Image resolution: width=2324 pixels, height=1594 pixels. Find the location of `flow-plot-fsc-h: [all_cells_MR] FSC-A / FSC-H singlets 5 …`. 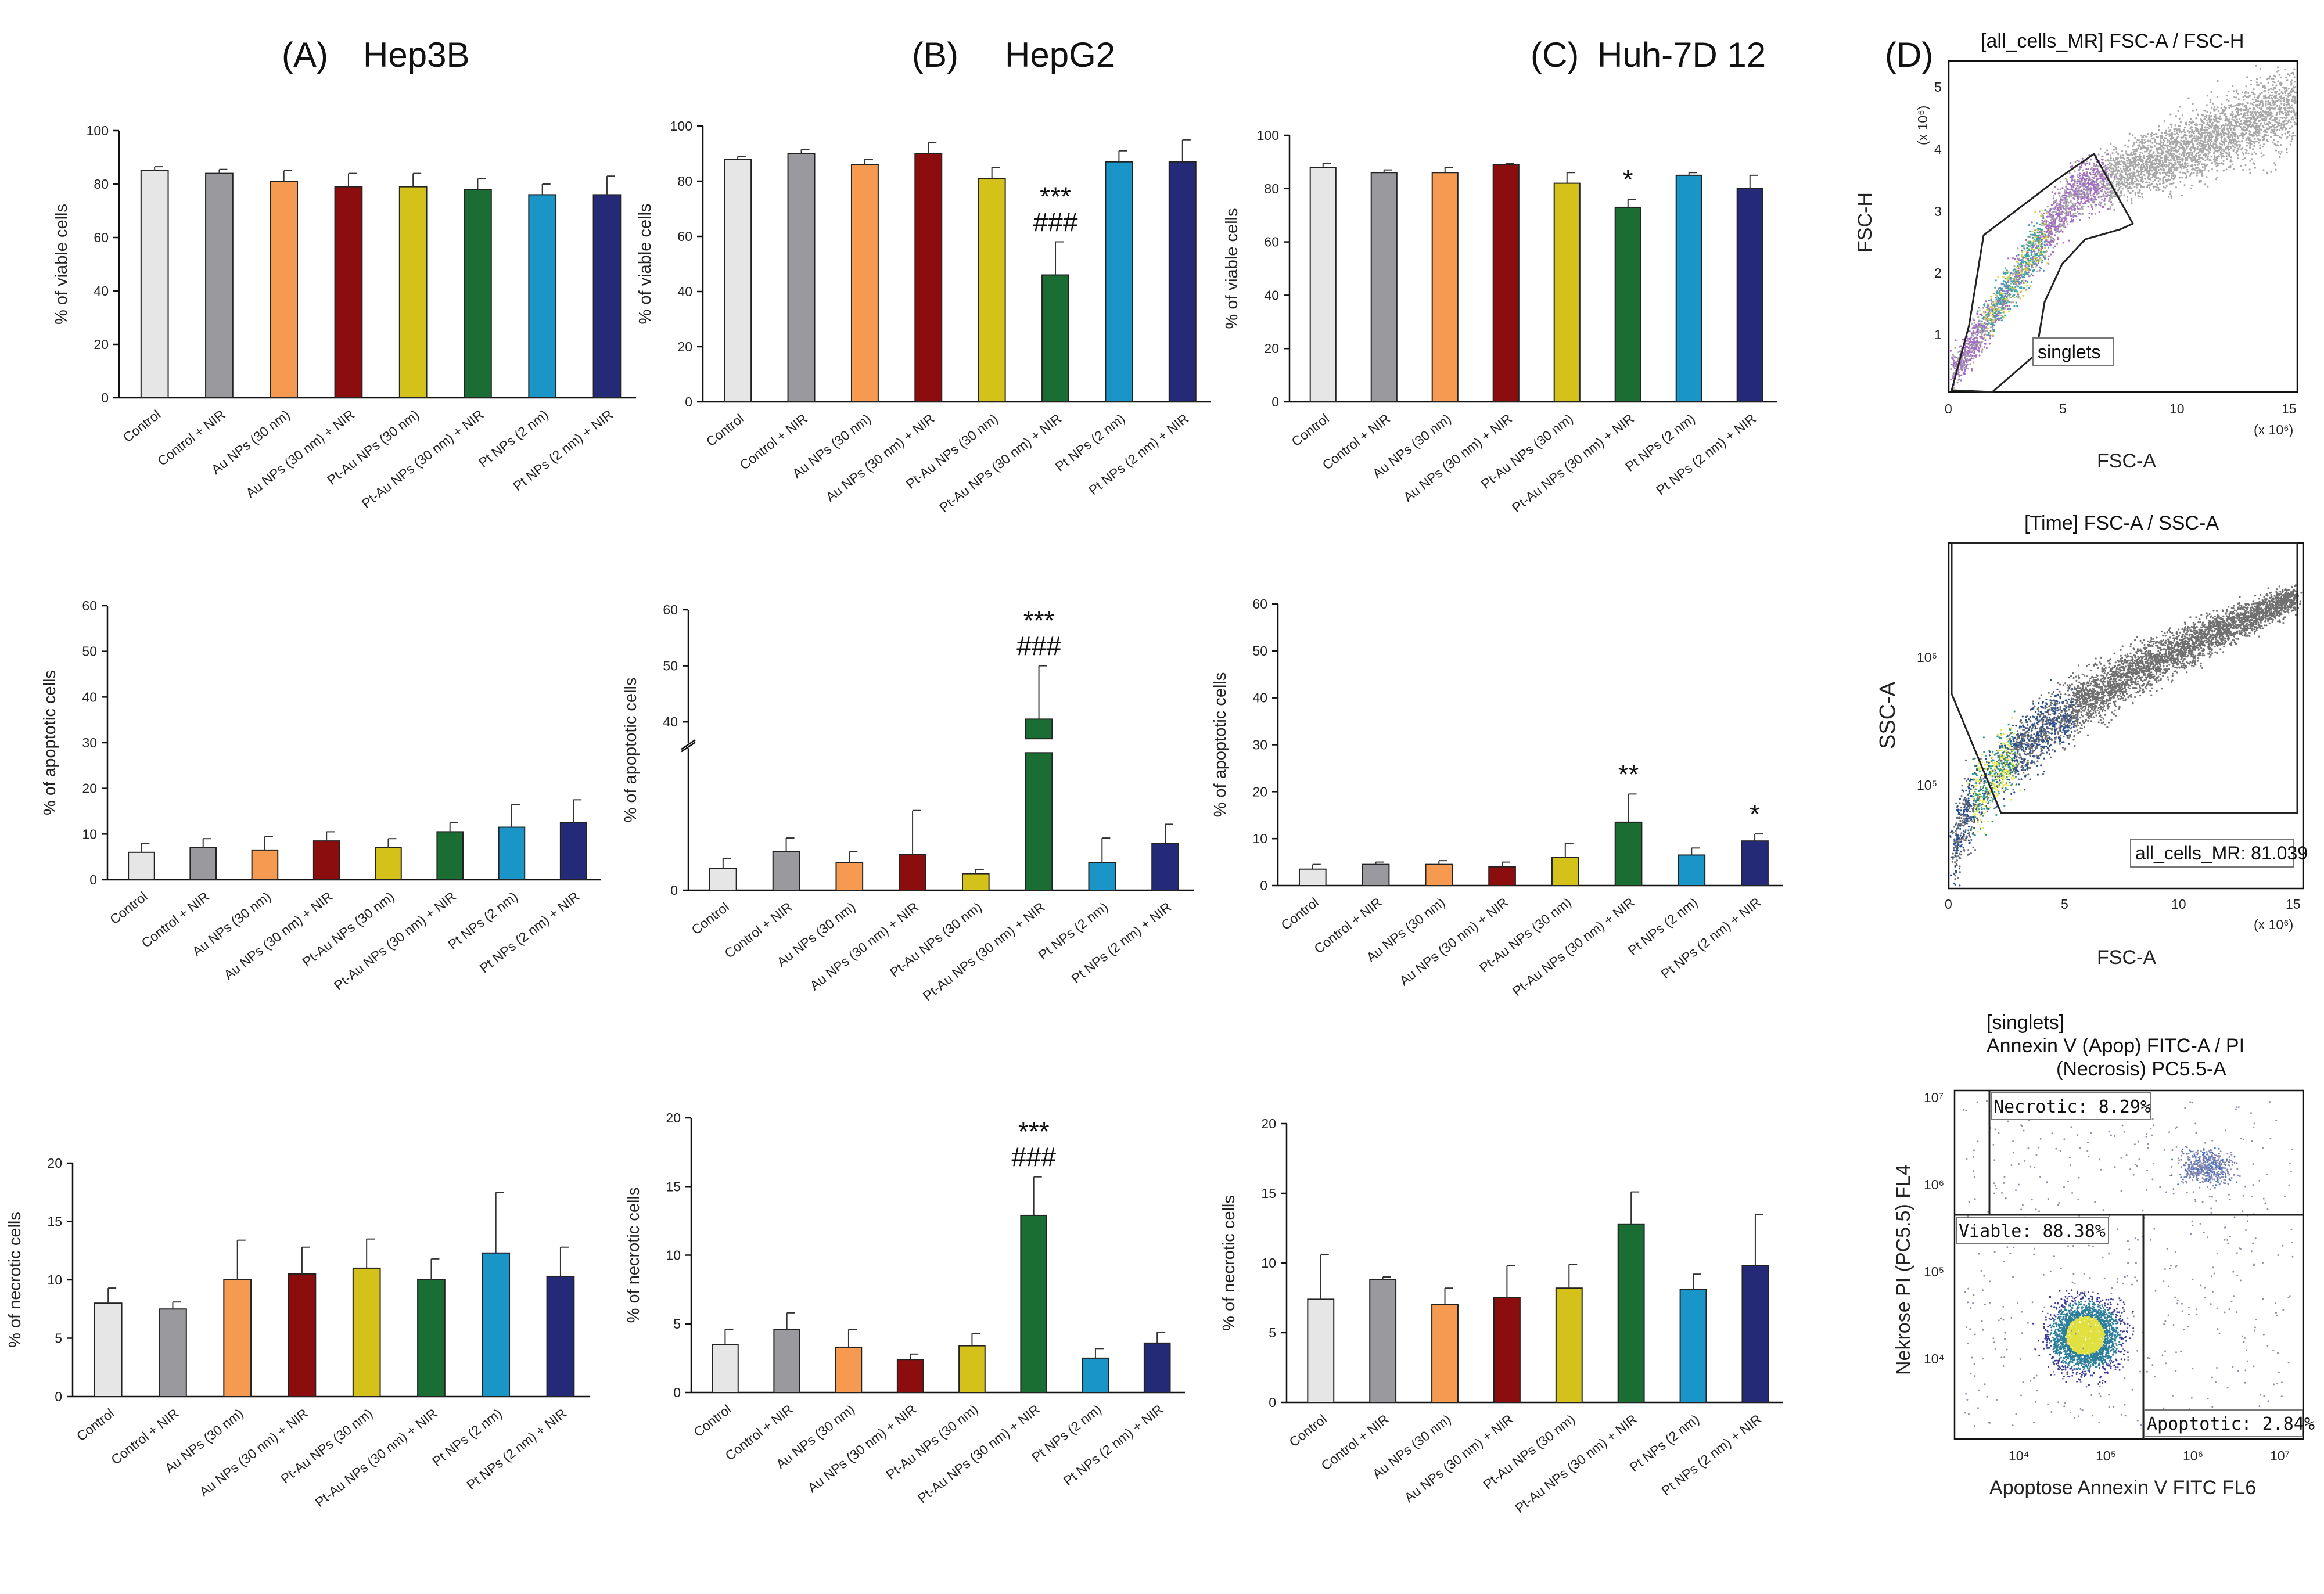

flow-plot-fsc-h: [all_cells_MR] FSC-A / FSC-H singlets 5 … is located at coordinates (2076, 251).